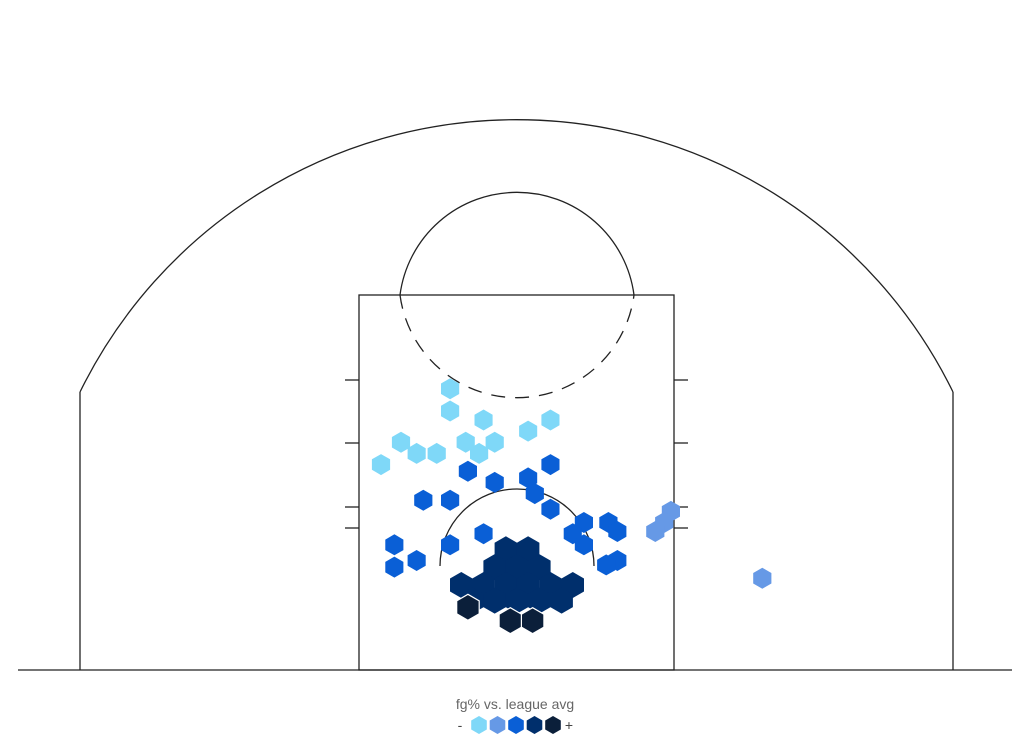 This screenshot has height=743, width=1024. Describe the element at coordinates (515, 704) in the screenshot. I see `legend-title: fg% vs. league avg` at that location.